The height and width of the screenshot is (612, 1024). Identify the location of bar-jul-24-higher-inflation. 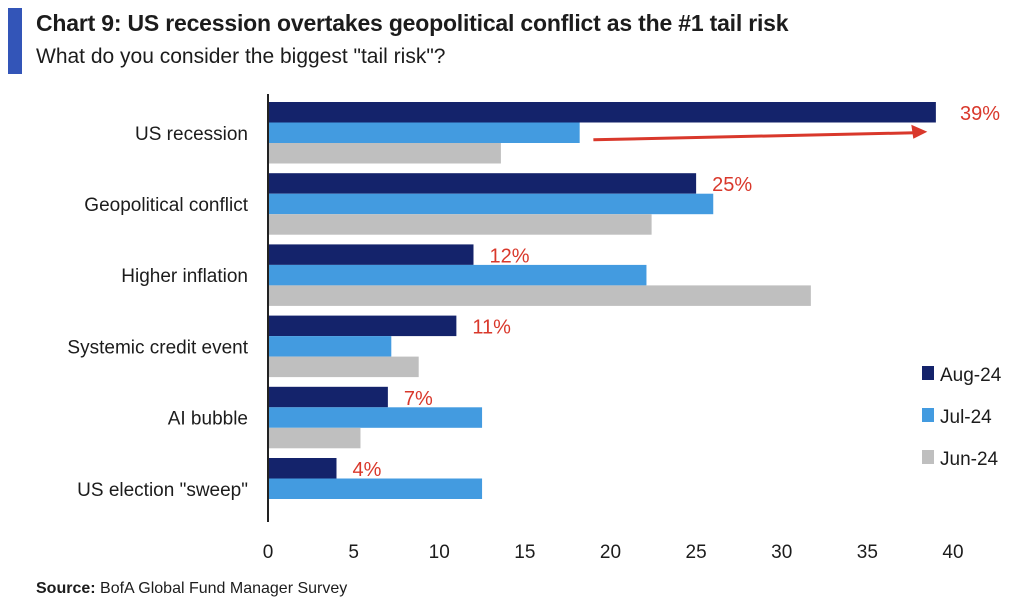
(458, 275).